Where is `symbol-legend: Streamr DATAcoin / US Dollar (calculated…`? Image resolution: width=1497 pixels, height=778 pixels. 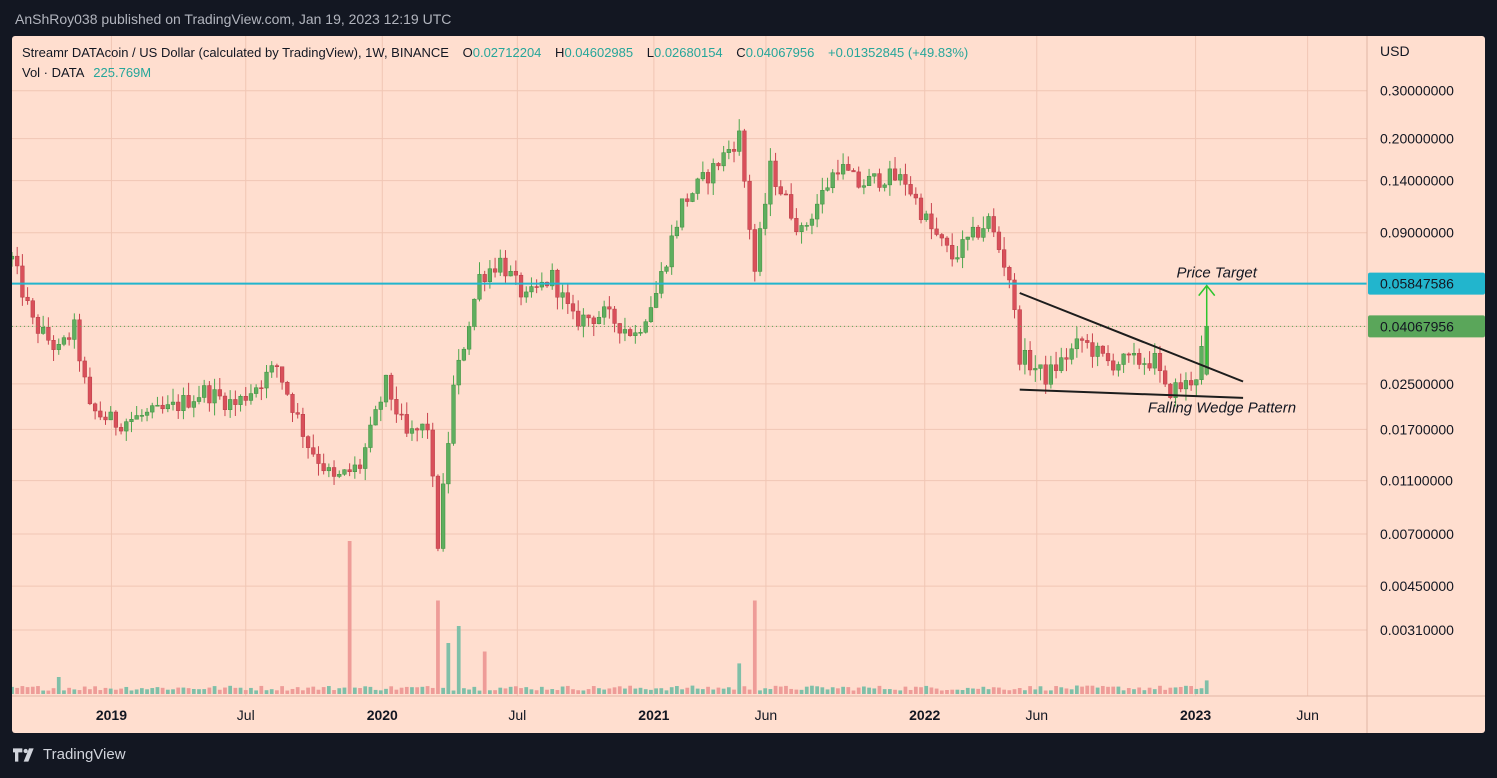
symbol-legend: Streamr DATAcoin / US Dollar (calculated… is located at coordinates (495, 65).